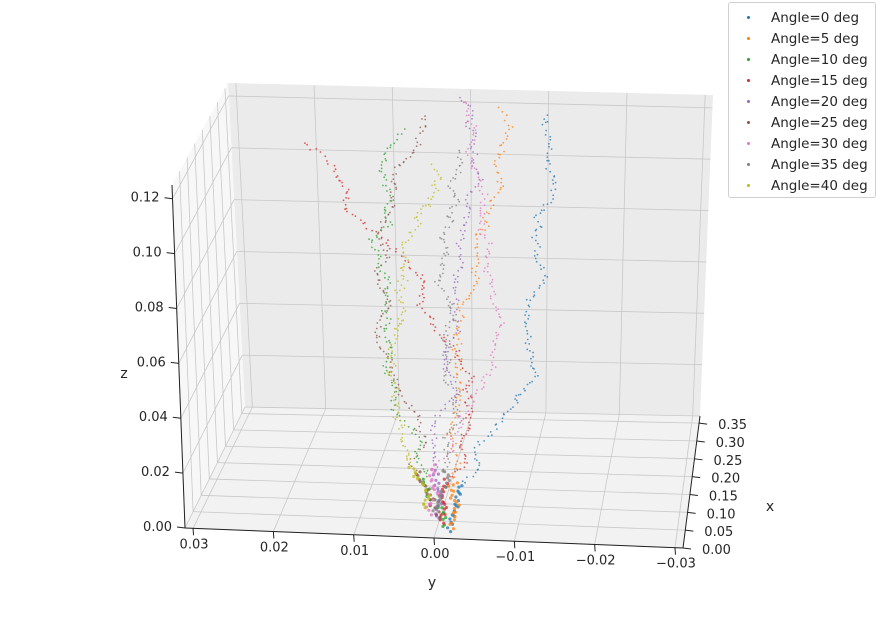 Image resolution: width=884 pixels, height=632 pixels. I want to click on legend-label: Angle=5 deg, so click(815, 38).